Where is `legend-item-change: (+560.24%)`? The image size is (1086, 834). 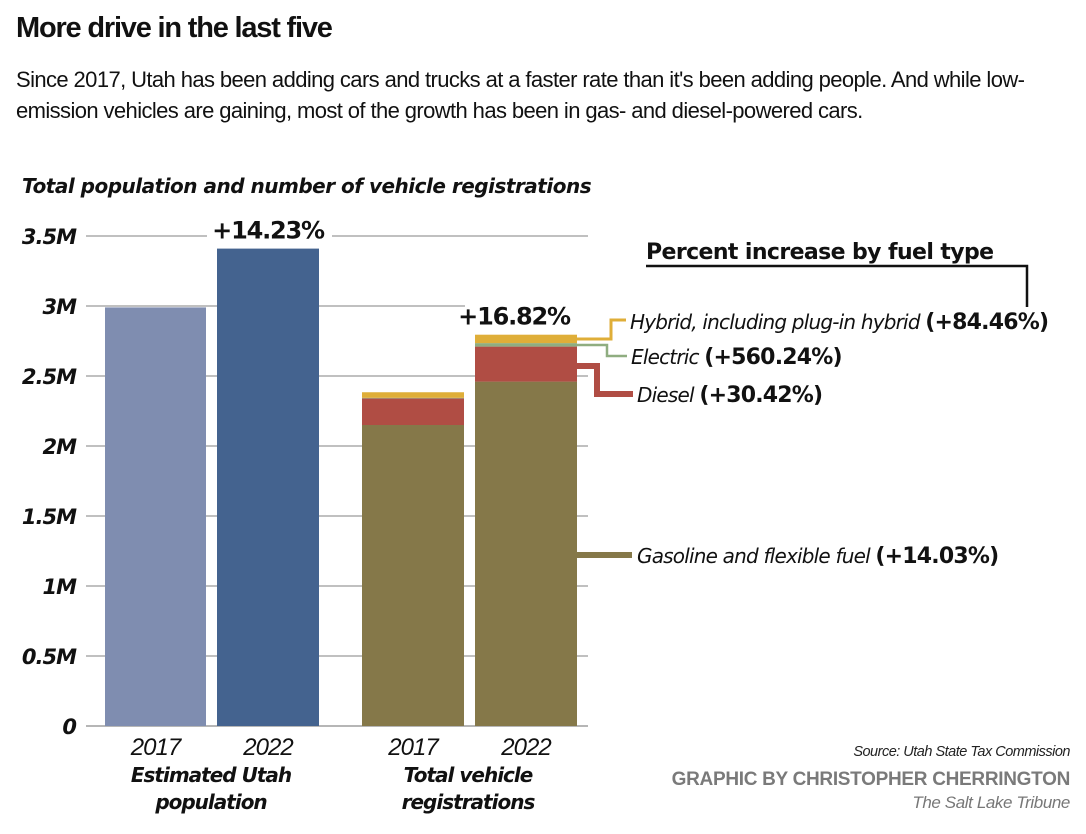
legend-item-change: (+560.24%) is located at coordinates (772, 357).